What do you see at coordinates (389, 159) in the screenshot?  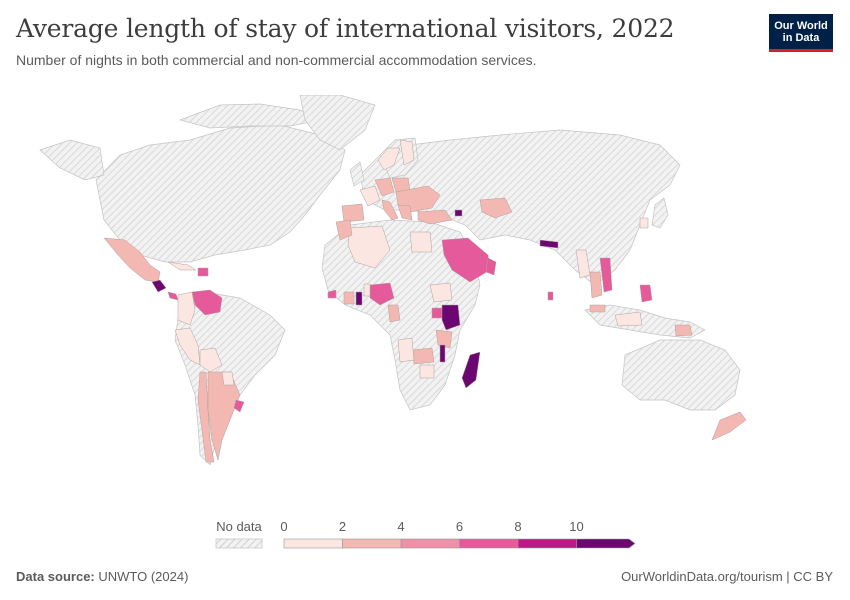 I see `country-norway` at bounding box center [389, 159].